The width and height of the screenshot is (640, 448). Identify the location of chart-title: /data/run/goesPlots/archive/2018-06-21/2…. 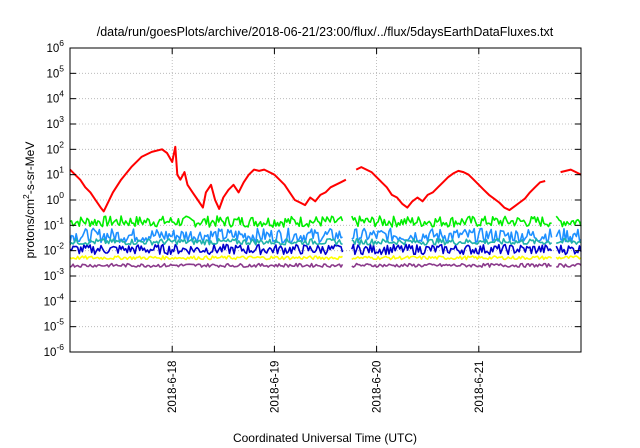
(325, 32).